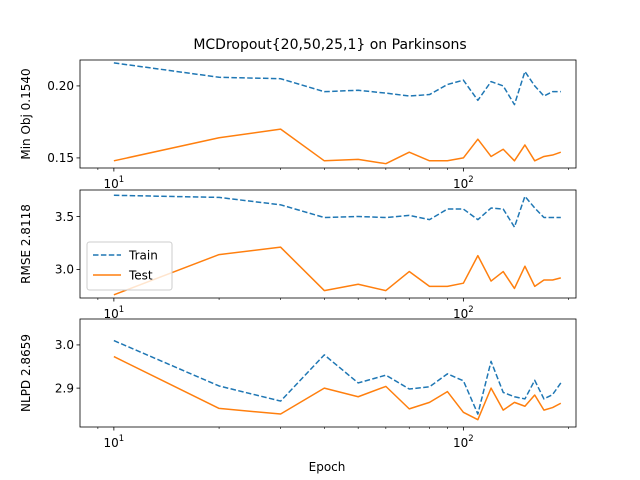 Image resolution: width=640 pixels, height=480 pixels. What do you see at coordinates (26, 373) in the screenshot?
I see `y-axis-label-panel-3: NLPD 2.8659` at bounding box center [26, 373].